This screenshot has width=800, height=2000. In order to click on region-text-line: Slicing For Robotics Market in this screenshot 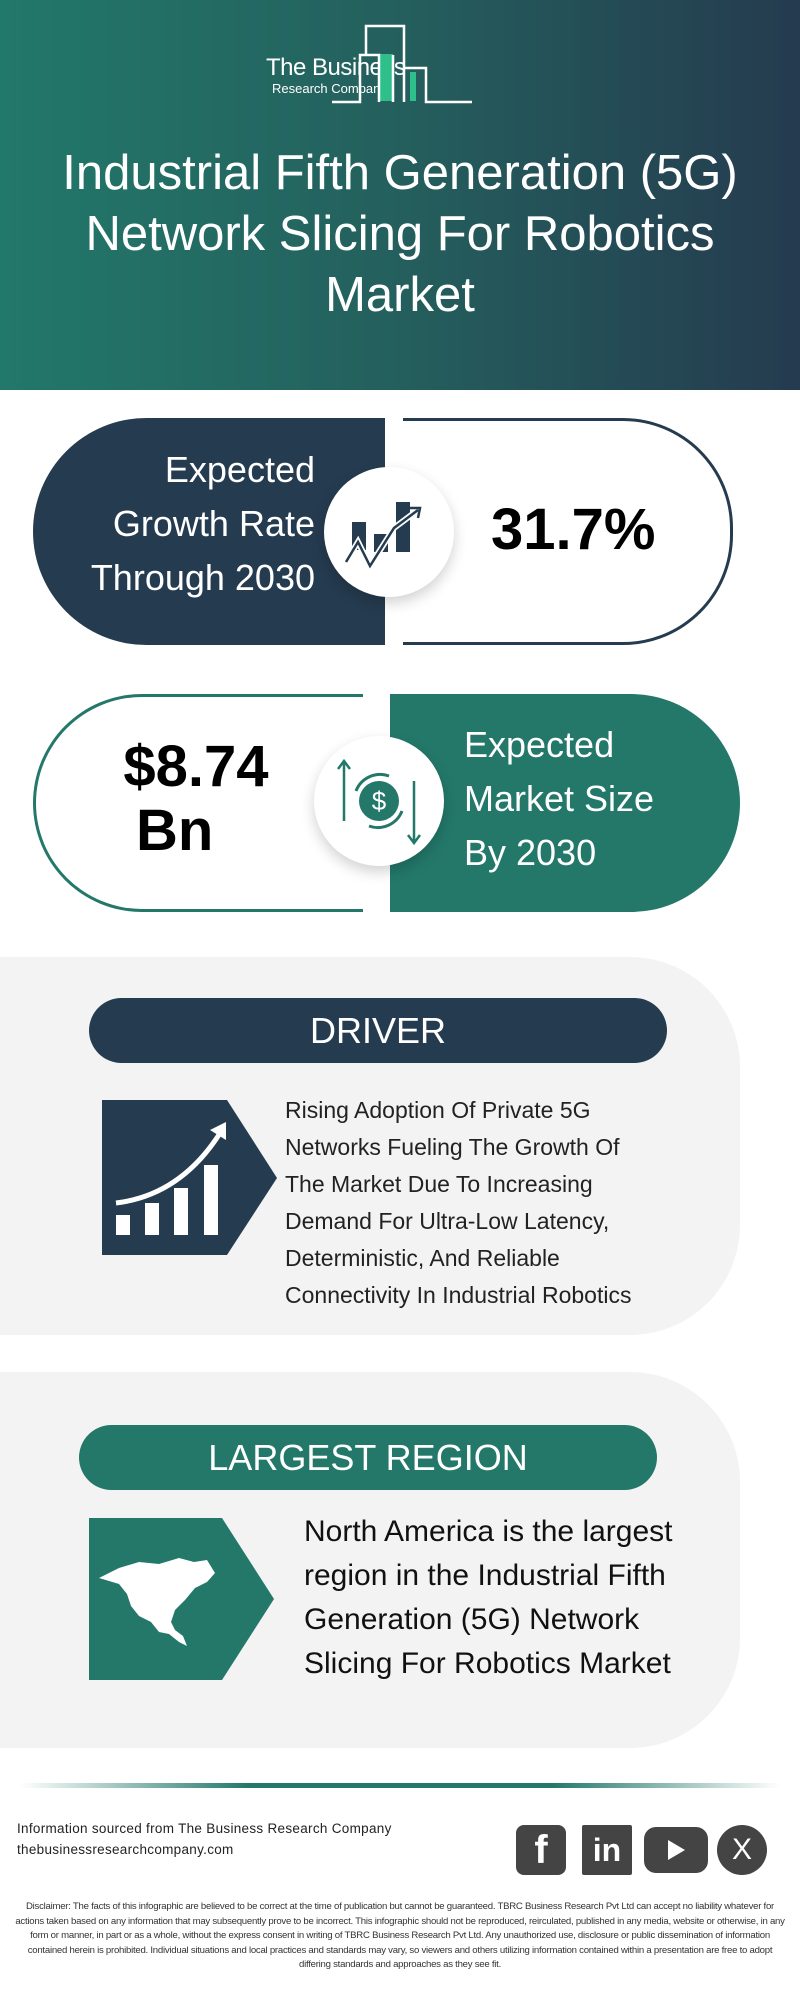, I will do `click(487, 1663)`.